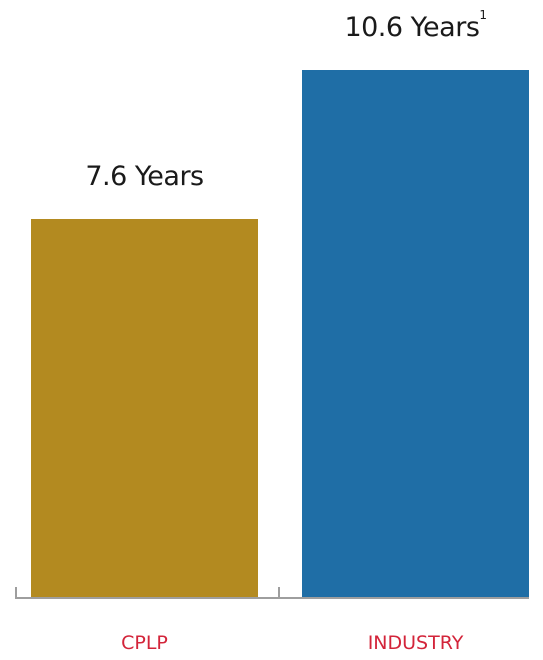 Image resolution: width=543 pixels, height=660 pixels. What do you see at coordinates (16, 593) in the screenshot?
I see `x-axis-tick-left` at bounding box center [16, 593].